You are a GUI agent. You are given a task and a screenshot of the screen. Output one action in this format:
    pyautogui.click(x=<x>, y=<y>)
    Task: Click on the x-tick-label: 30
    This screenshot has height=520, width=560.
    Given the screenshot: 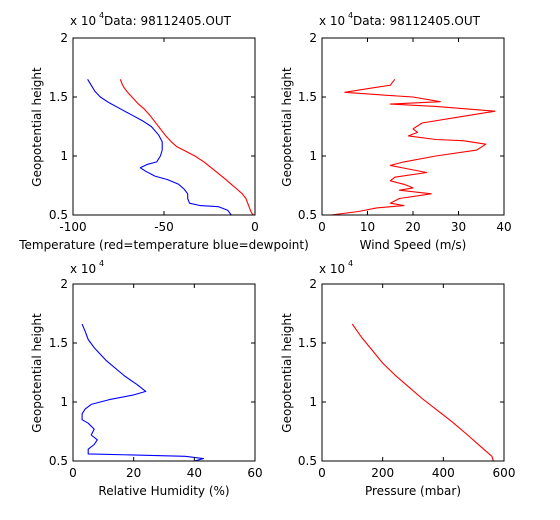 What is the action you would take?
    pyautogui.click(x=458, y=227)
    